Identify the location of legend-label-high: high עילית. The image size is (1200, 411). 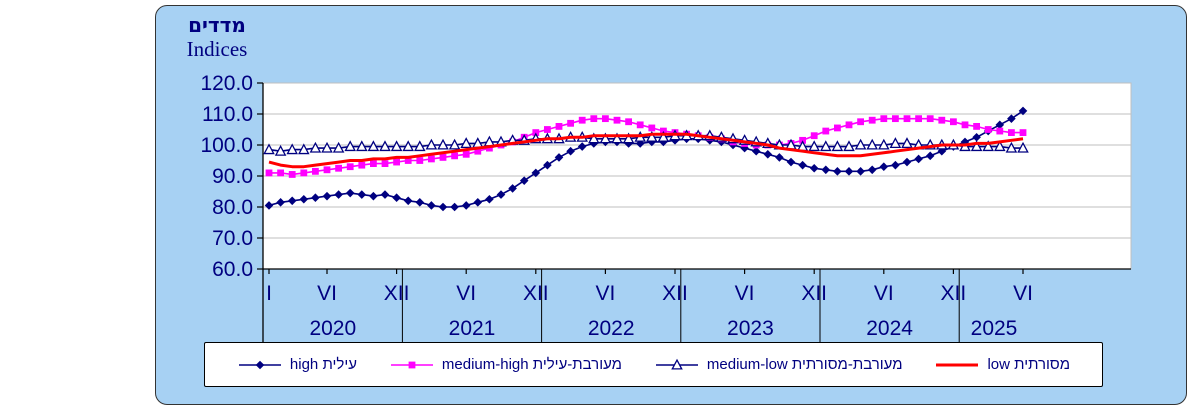
(323, 364).